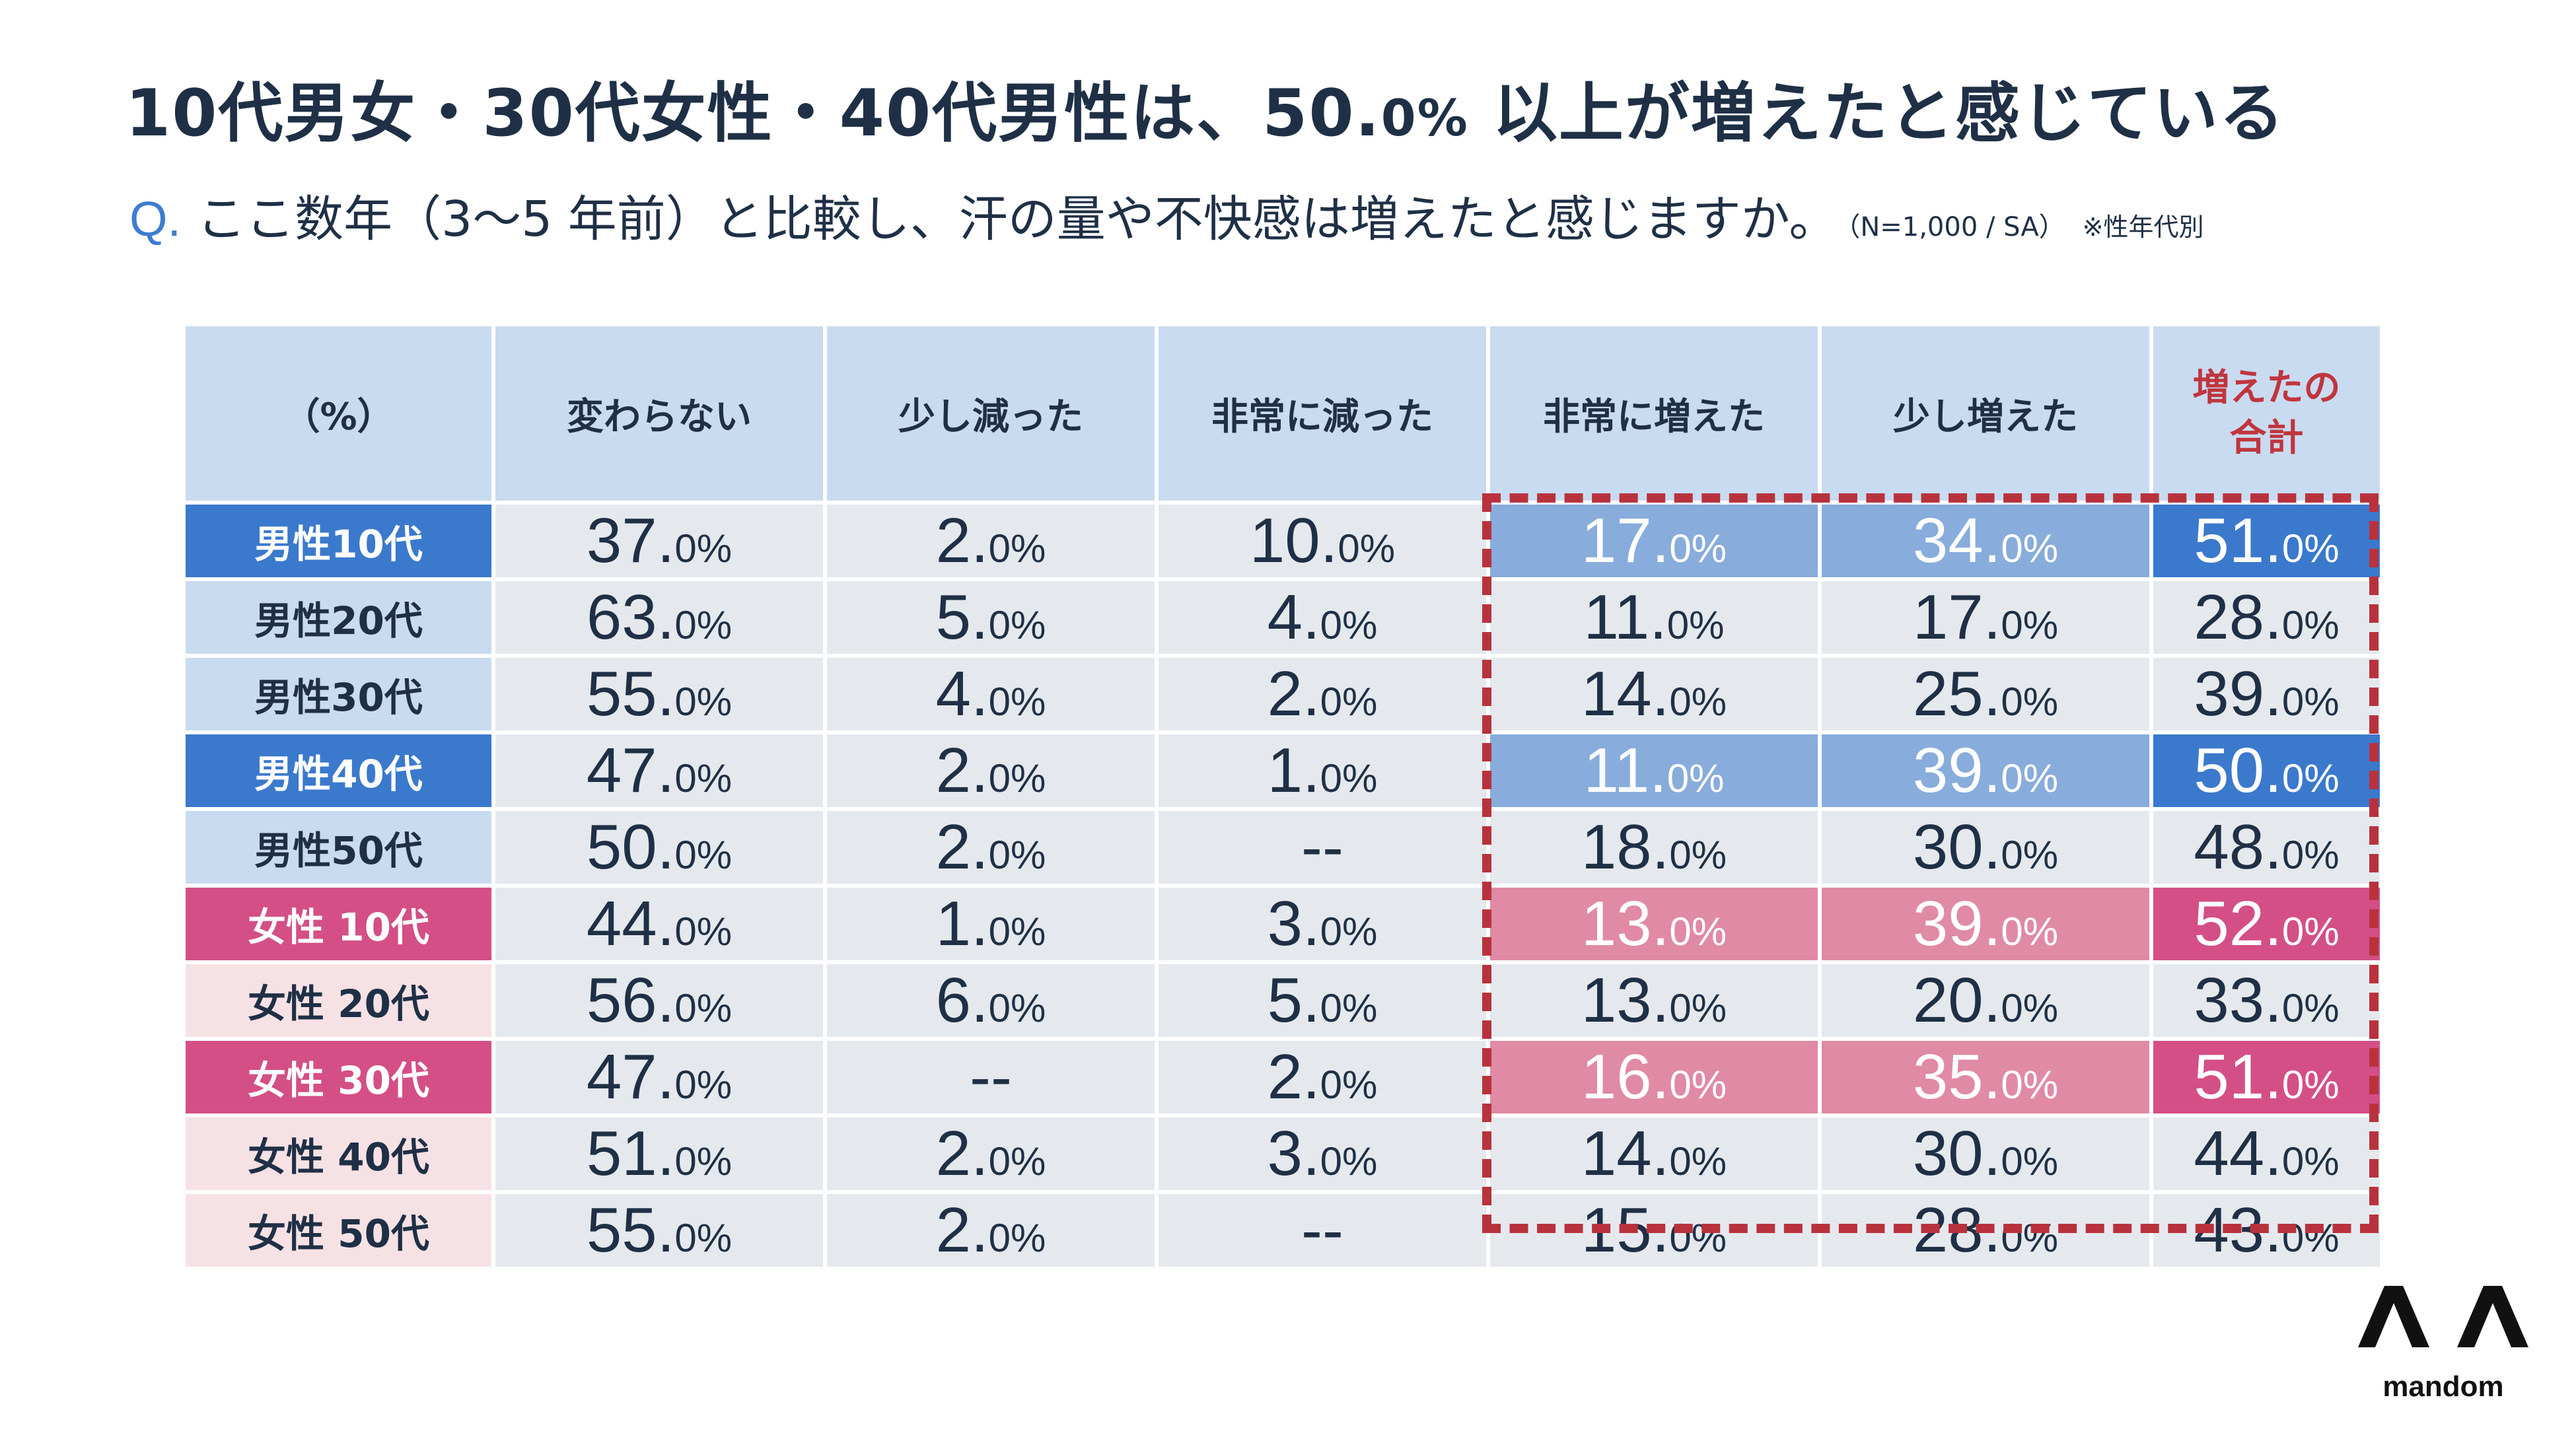 This screenshot has height=1449, width=2576. I want to click on table-cell: 14.0%, so click(1654, 1154).